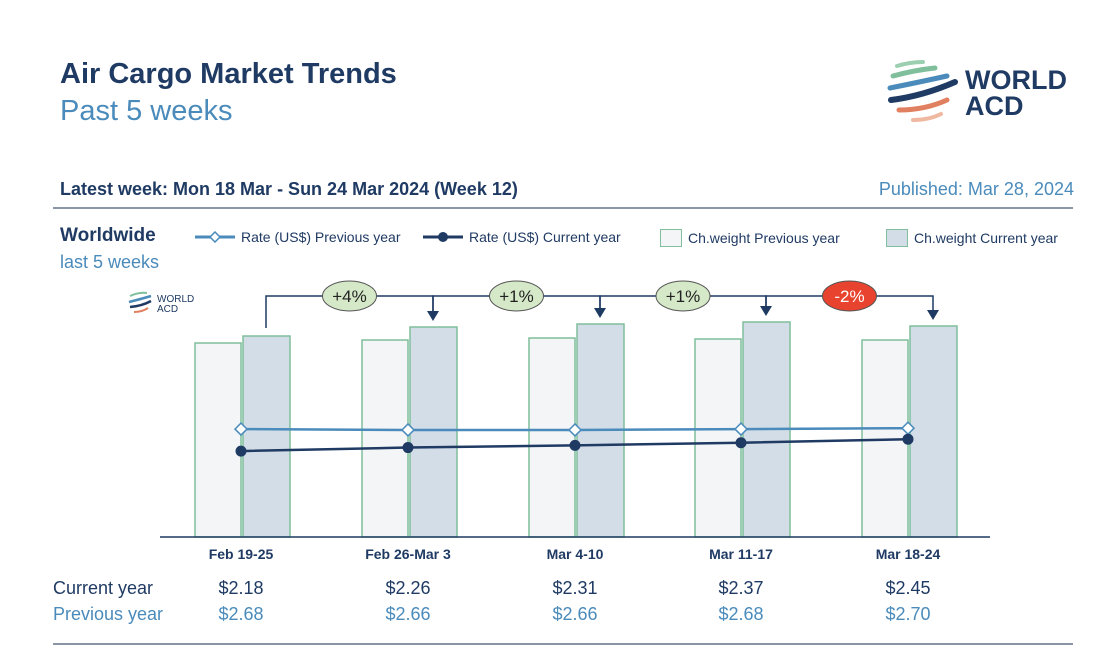  I want to click on current-rate-value: $2.37, so click(741, 588).